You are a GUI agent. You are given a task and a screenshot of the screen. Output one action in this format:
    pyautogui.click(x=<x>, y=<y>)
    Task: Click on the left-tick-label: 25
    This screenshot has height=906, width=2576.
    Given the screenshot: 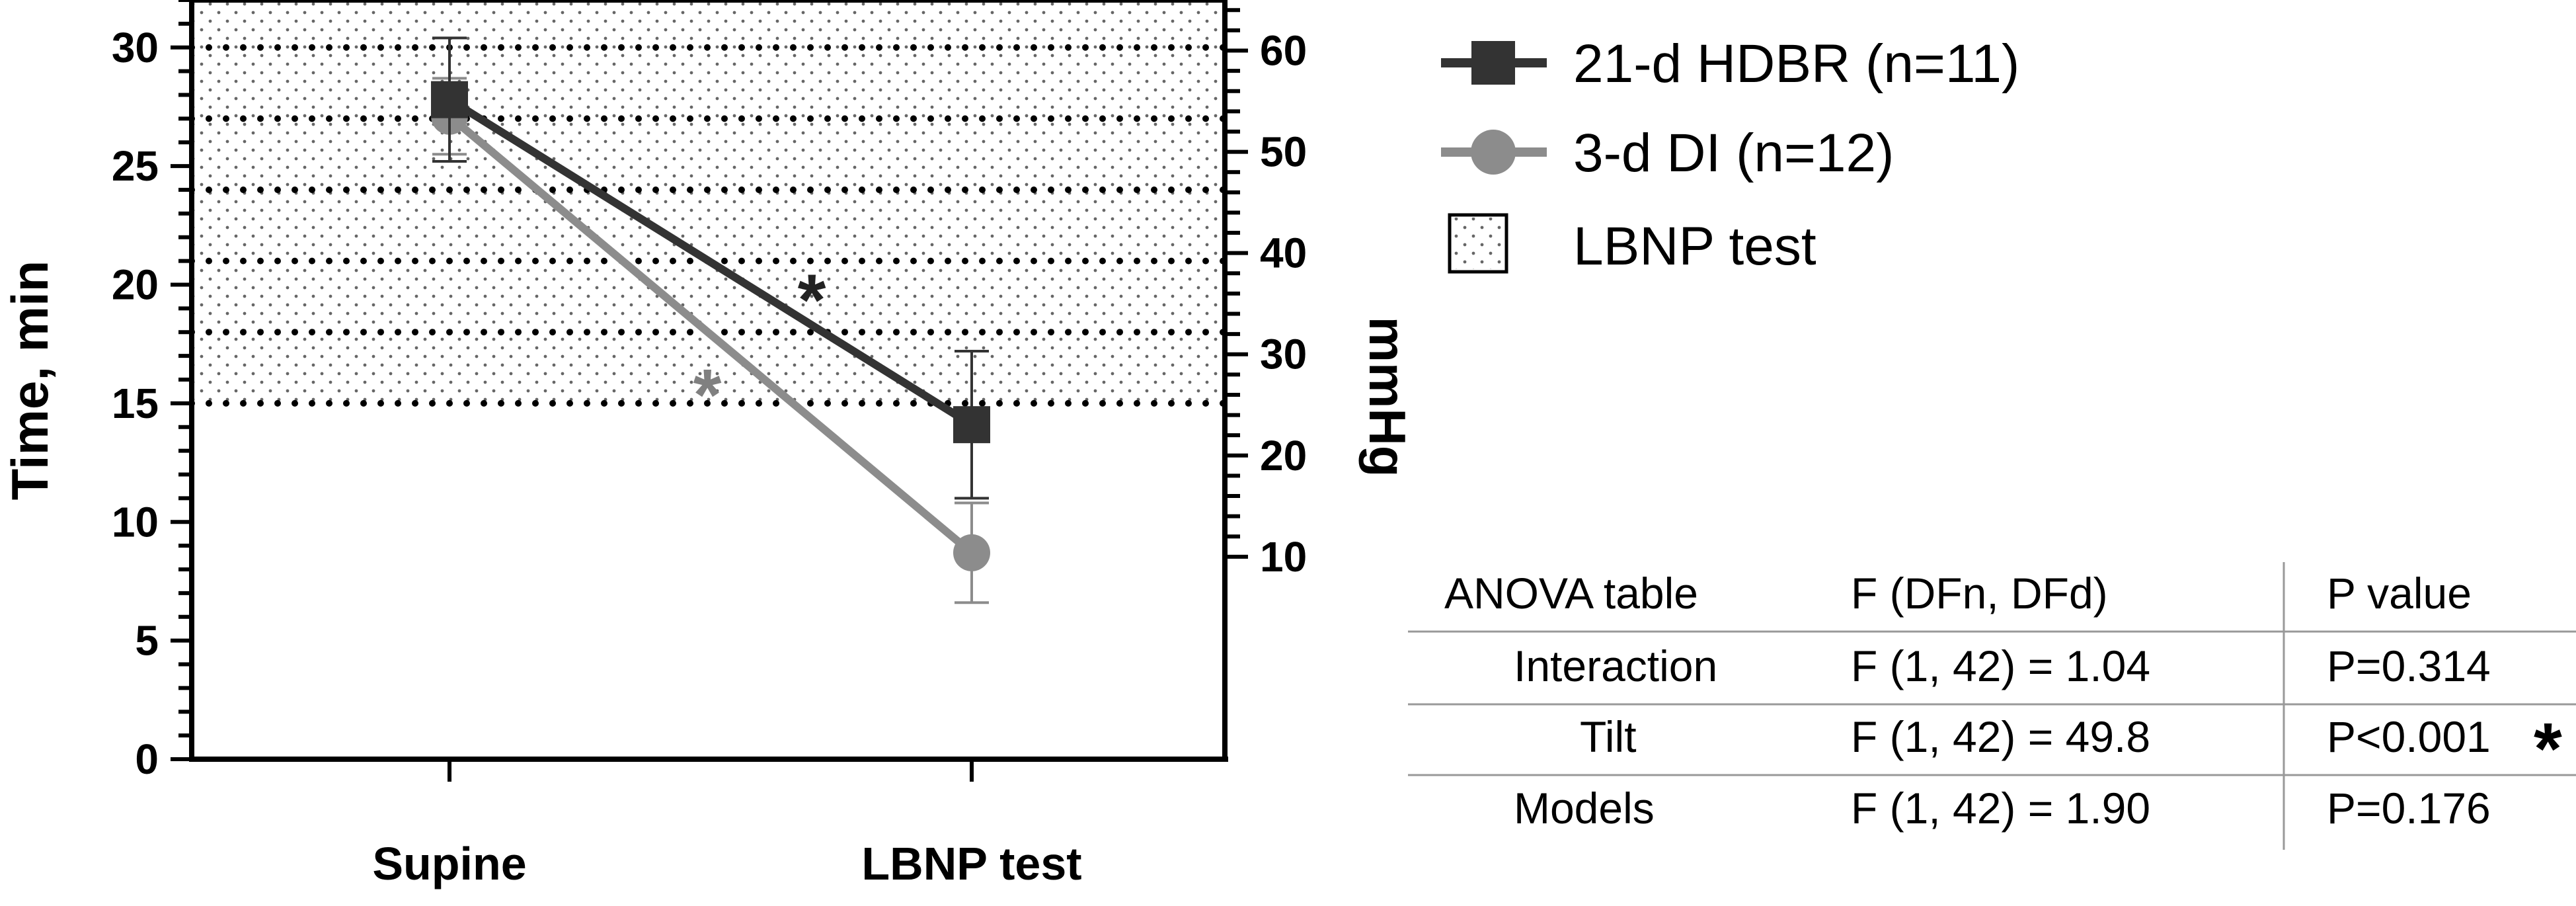 What is the action you would take?
    pyautogui.click(x=135, y=166)
    